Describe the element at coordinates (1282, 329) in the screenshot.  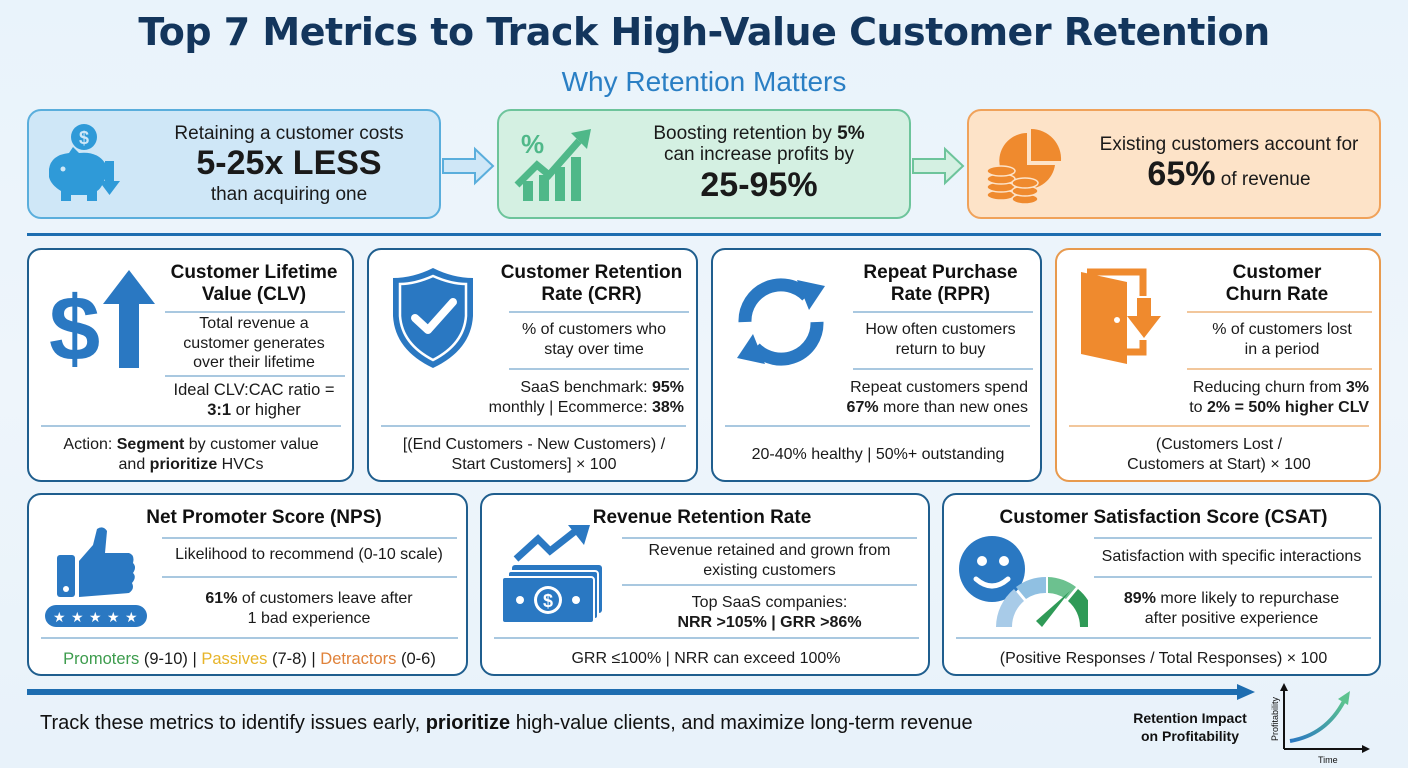
I see `definition-line: % of customers lost` at that location.